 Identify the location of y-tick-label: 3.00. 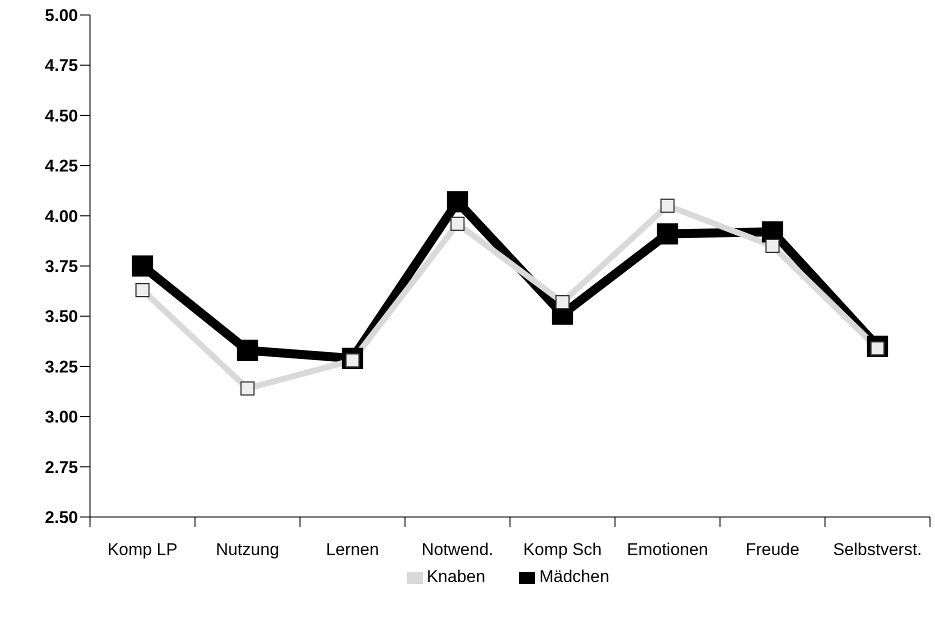
(61, 417).